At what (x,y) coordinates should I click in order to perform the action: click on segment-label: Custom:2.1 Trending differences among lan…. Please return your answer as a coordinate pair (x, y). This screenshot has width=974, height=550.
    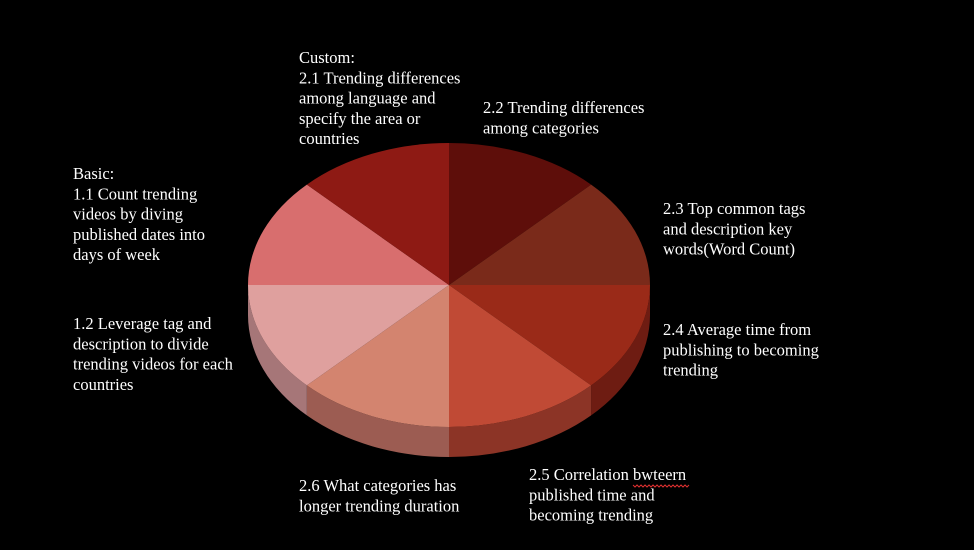
    Looking at the image, I should click on (379, 98).